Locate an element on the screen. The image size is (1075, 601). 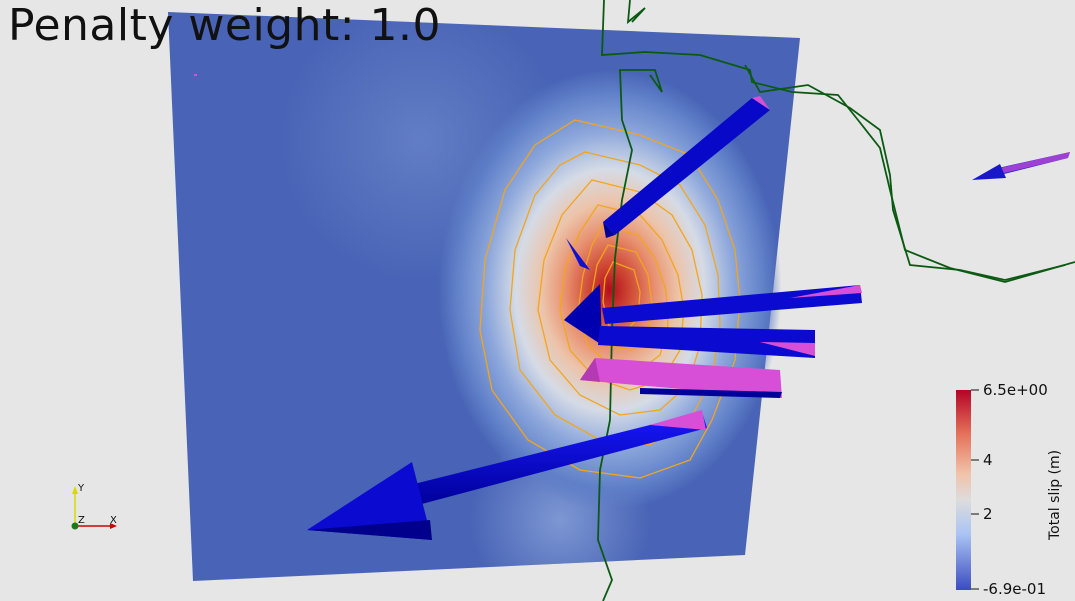
slip-arrow-far-right is located at coordinates (1021, 166).